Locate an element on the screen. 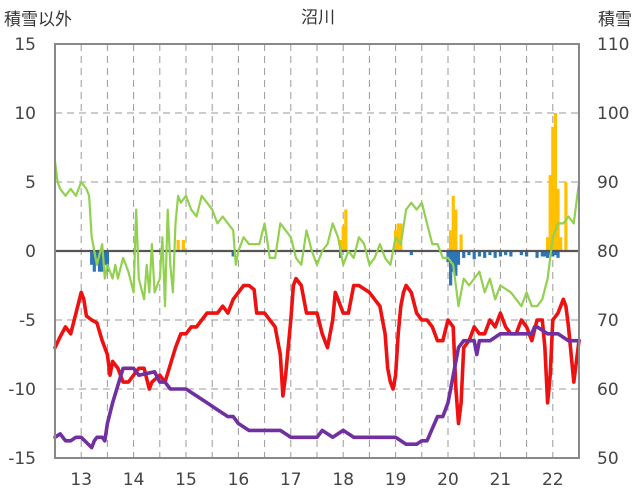  x-tick-label: 19 is located at coordinates (396, 480).